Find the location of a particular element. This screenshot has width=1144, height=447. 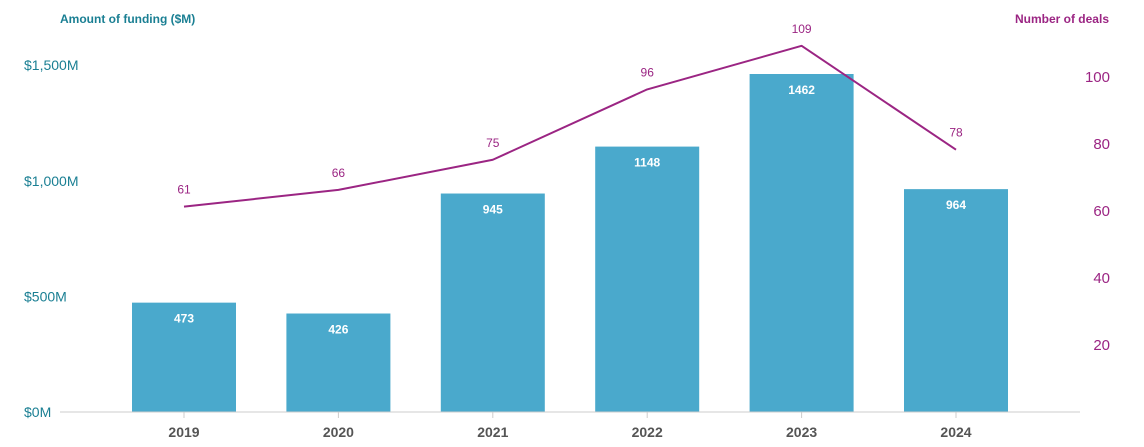

bar-2022 is located at coordinates (647, 279).